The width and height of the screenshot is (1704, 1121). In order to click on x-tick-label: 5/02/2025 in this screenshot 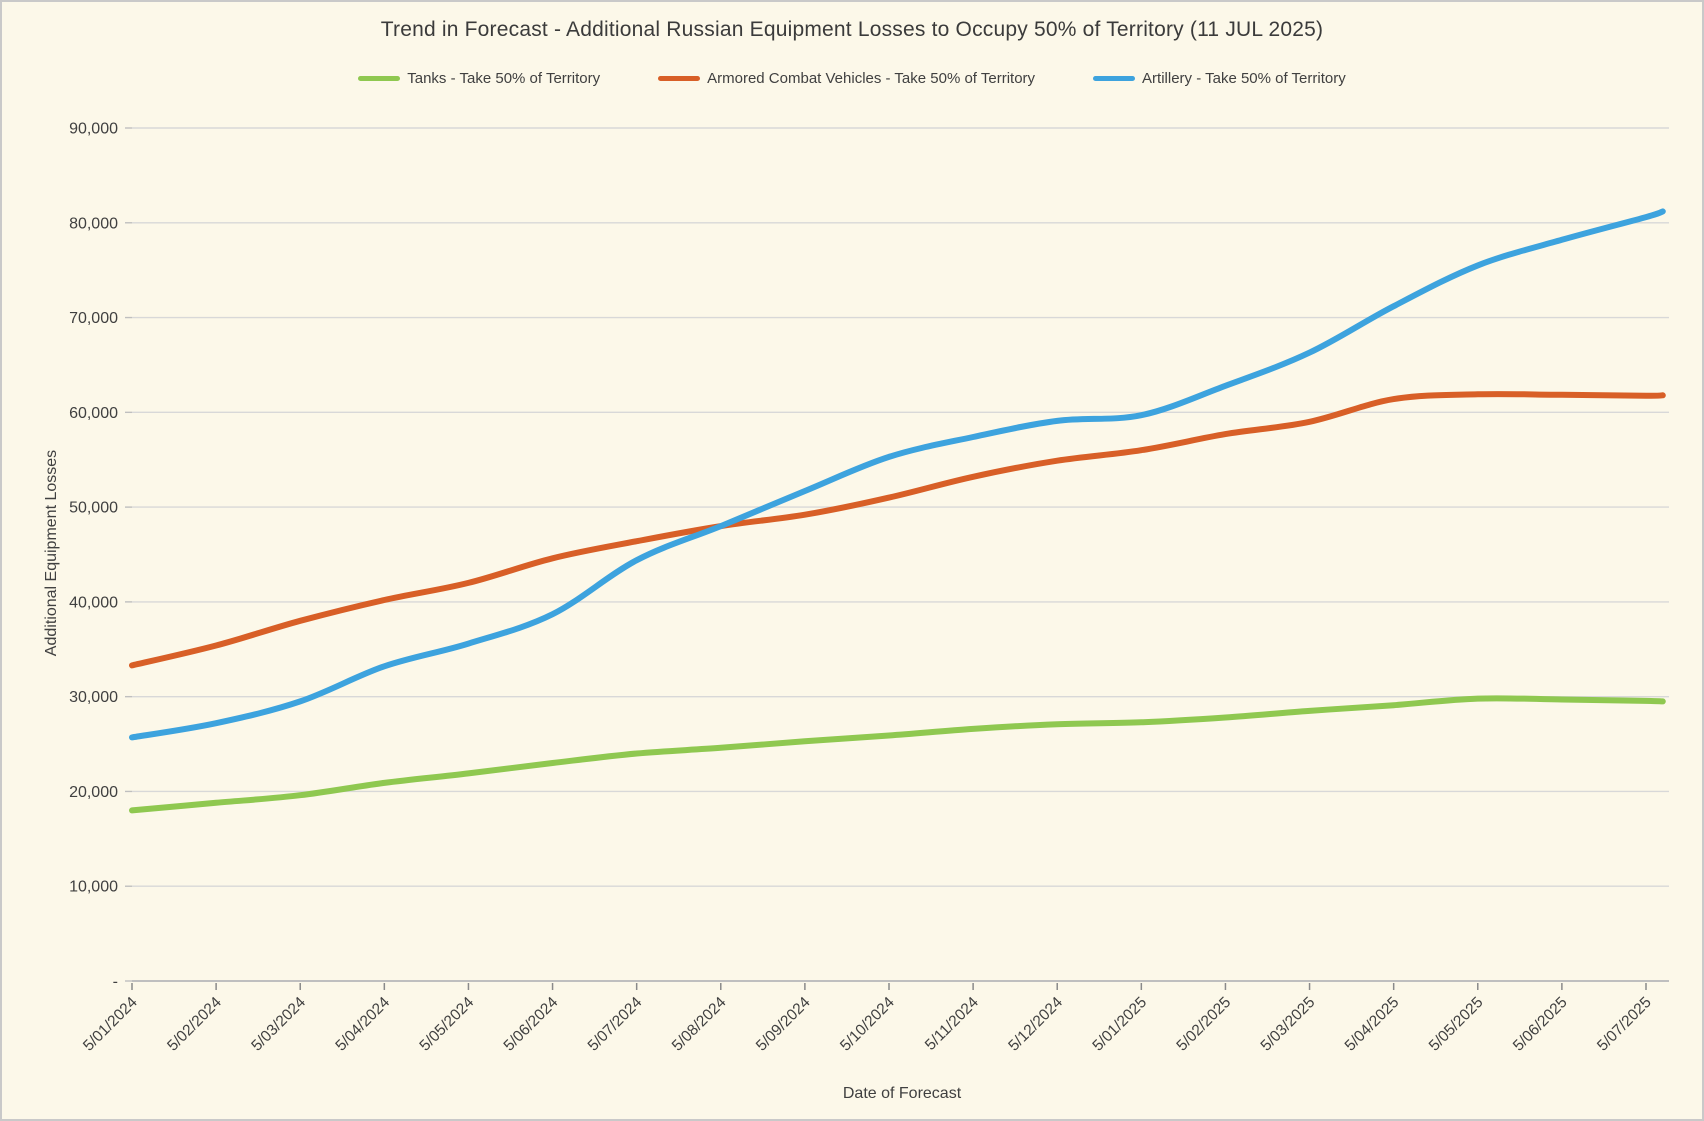, I will do `click(1203, 1024)`.